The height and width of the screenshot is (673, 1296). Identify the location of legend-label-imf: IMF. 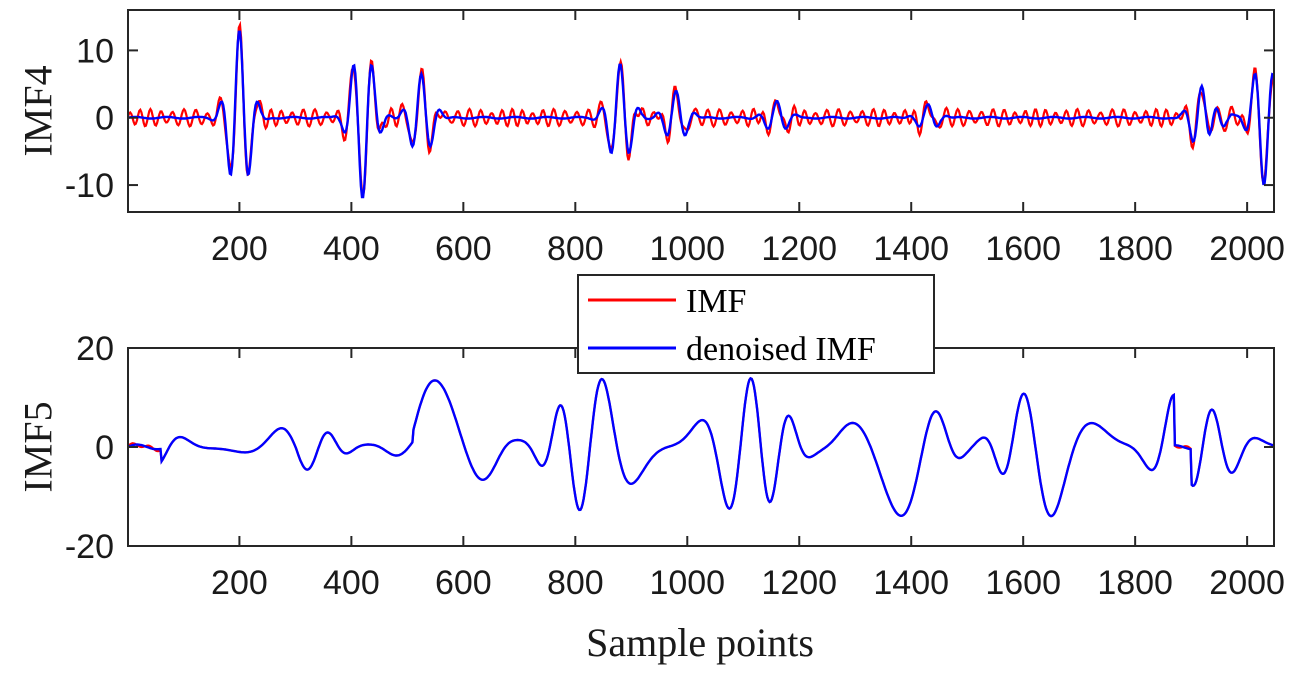
(716, 301).